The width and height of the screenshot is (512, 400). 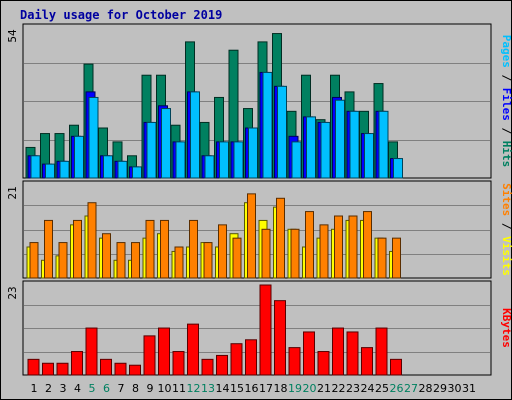 I want to click on series-axis-label-part: KBytes, so click(x=506, y=328).